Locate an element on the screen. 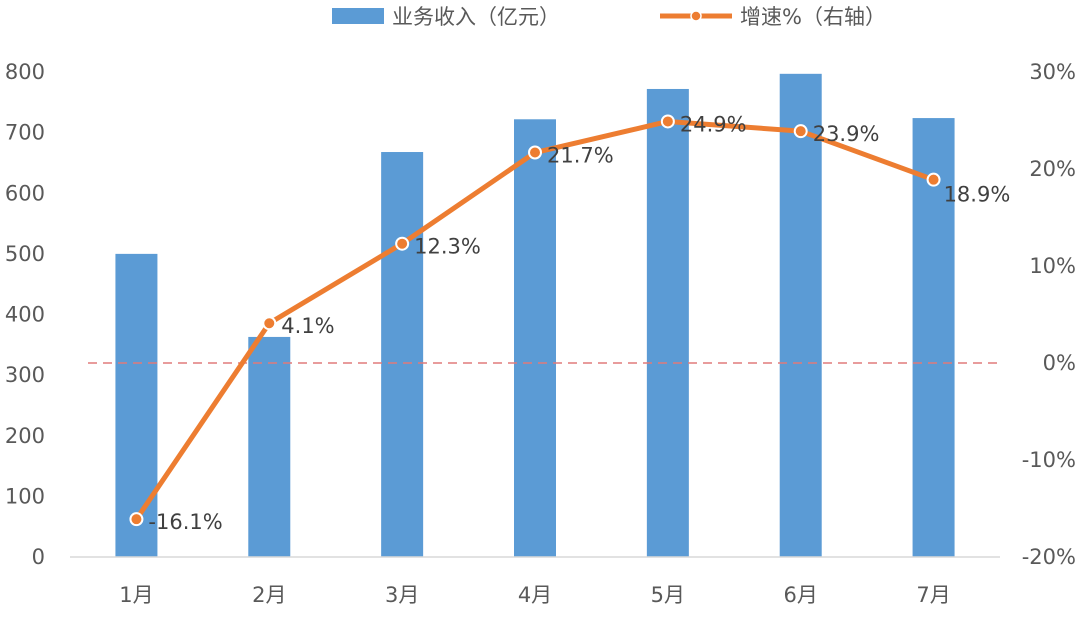  left-tick-label-8: 800 is located at coordinates (25, 72).